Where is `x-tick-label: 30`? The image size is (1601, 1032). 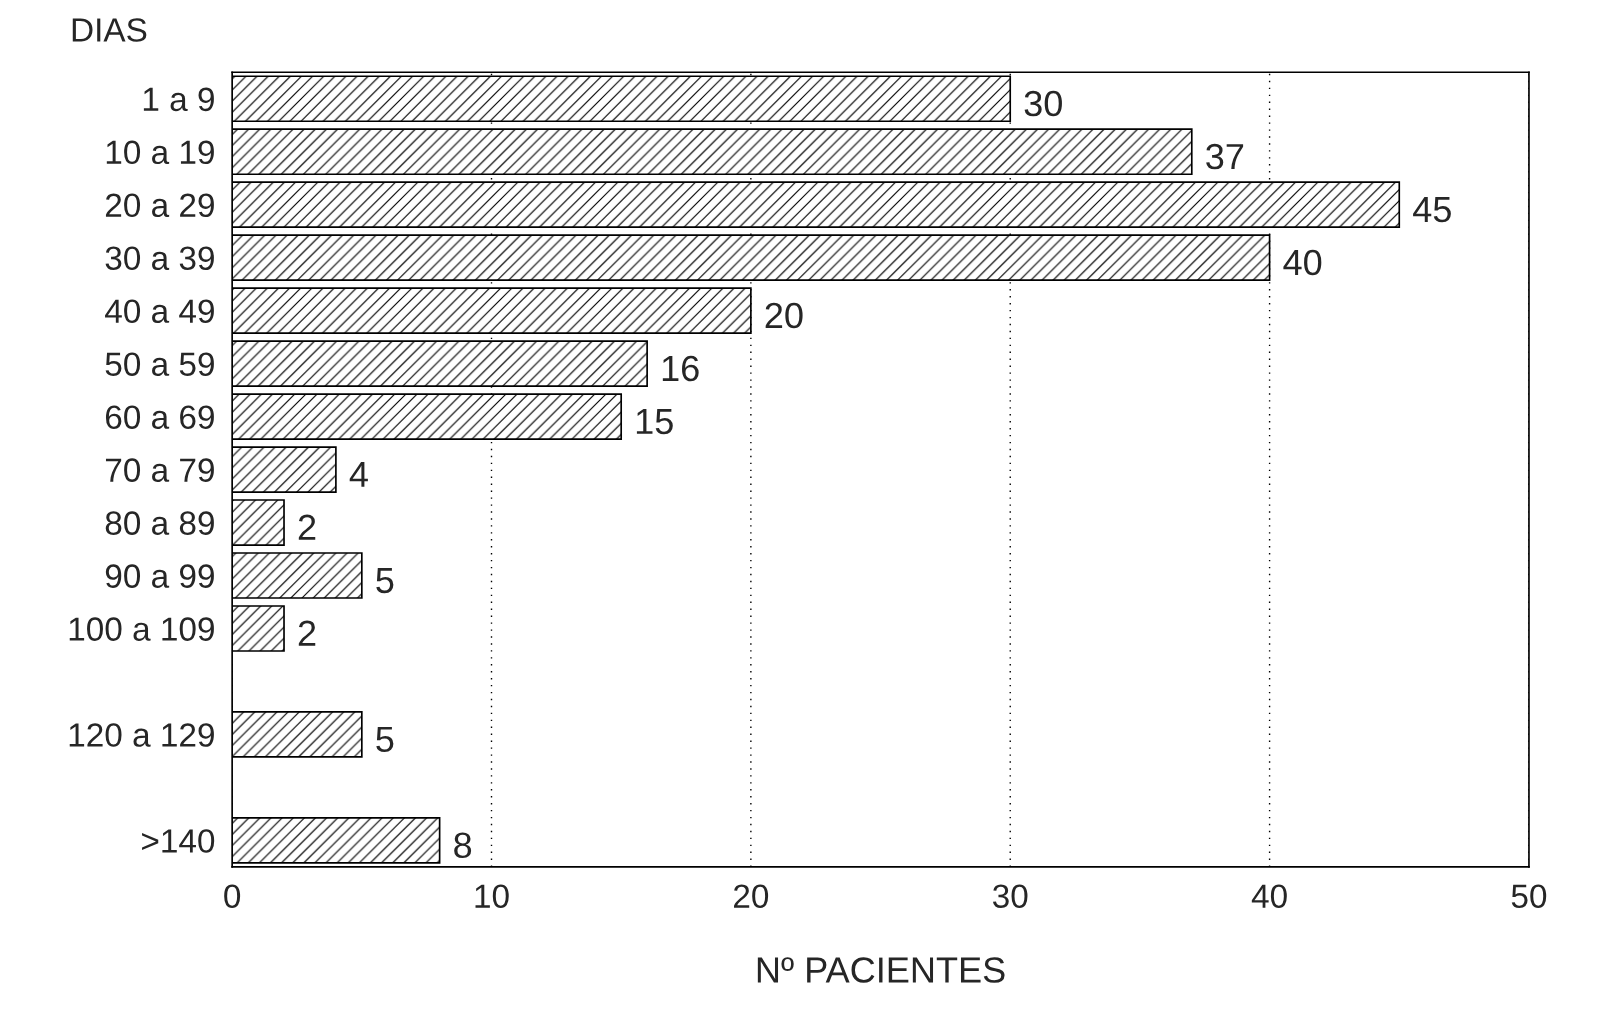
x-tick-label: 30 is located at coordinates (1010, 896).